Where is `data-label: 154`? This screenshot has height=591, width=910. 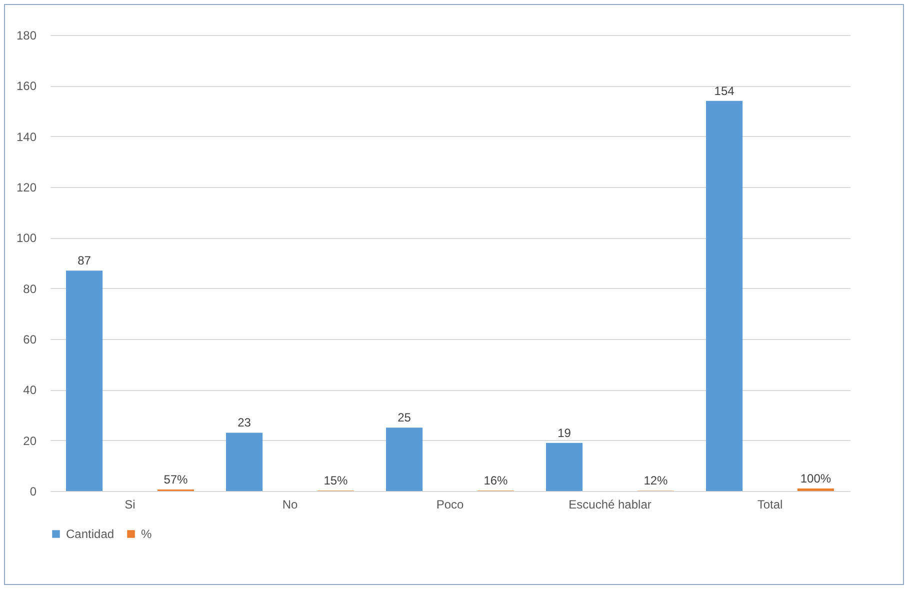
data-label: 154 is located at coordinates (724, 91).